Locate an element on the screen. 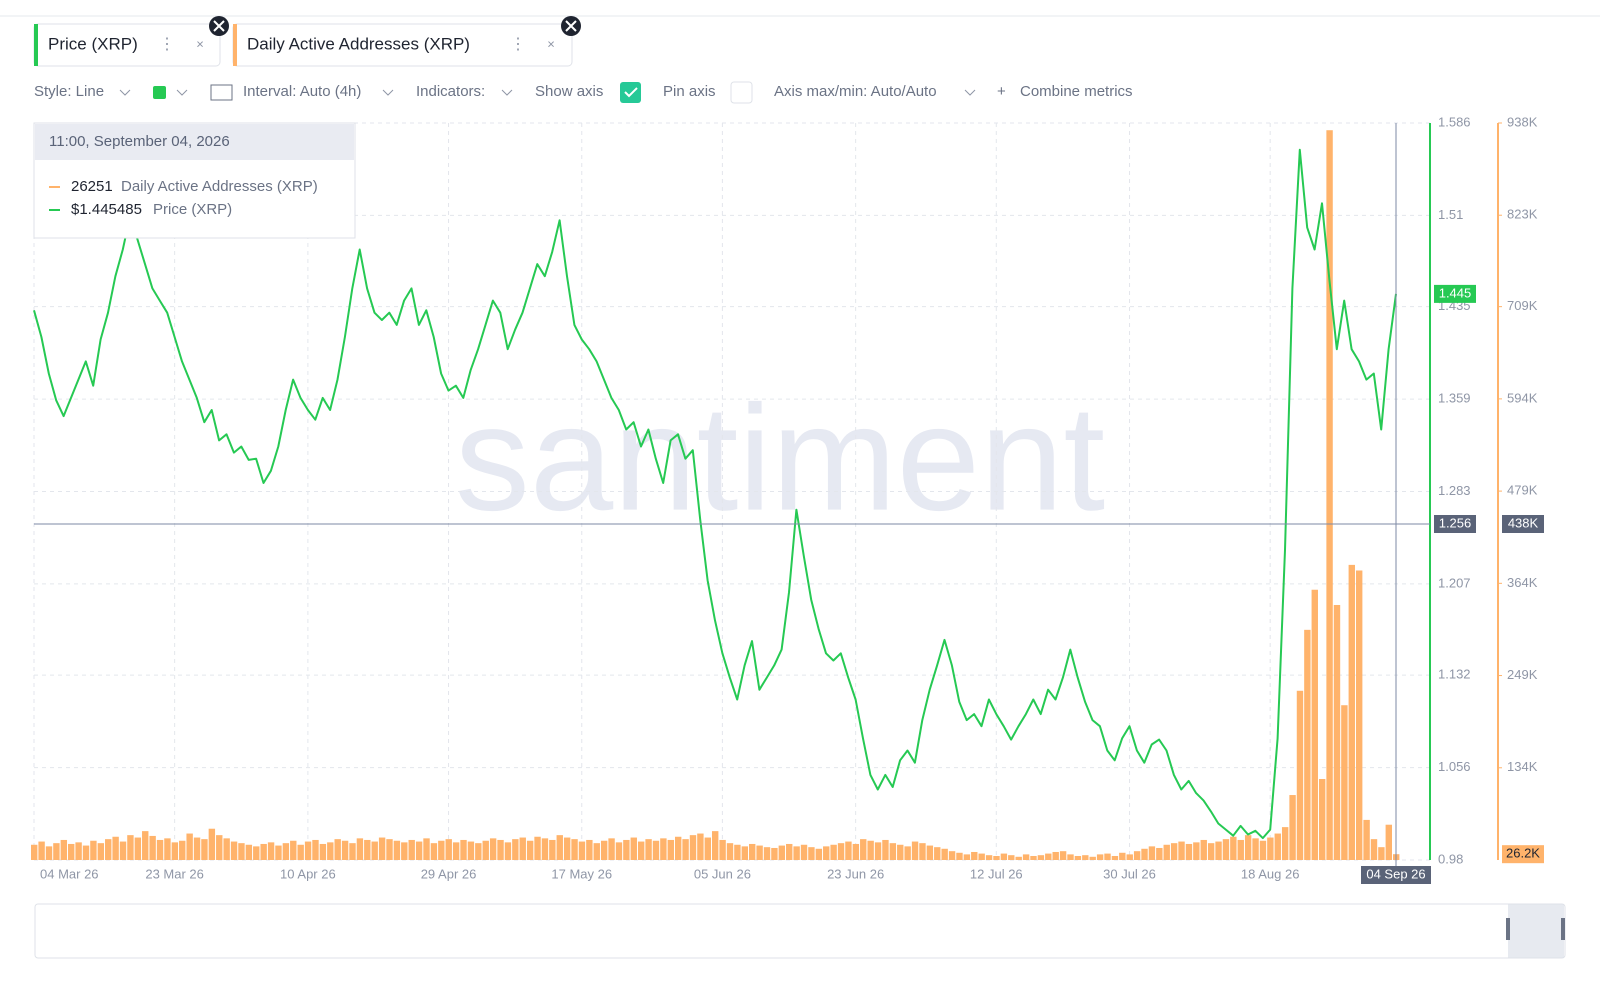 This screenshot has width=1600, height=985. y2-tick-label: 823K is located at coordinates (1522, 214).